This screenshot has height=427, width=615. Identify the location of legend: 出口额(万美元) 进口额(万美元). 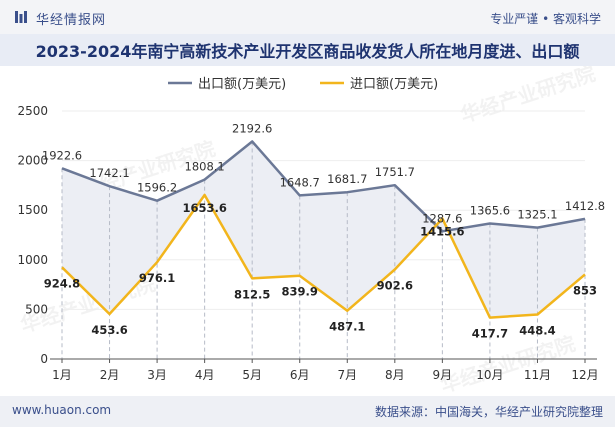
(303, 84).